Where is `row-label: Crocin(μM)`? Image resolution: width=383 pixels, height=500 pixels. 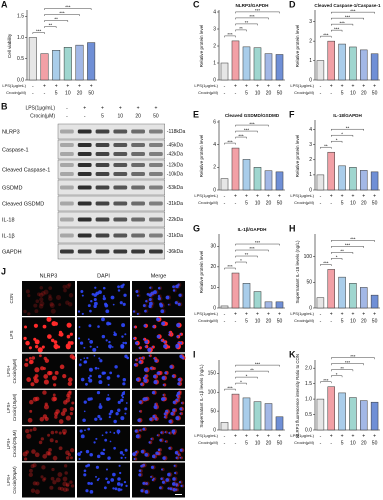 row-label: Crocin(μM) is located at coordinates (208, 202).